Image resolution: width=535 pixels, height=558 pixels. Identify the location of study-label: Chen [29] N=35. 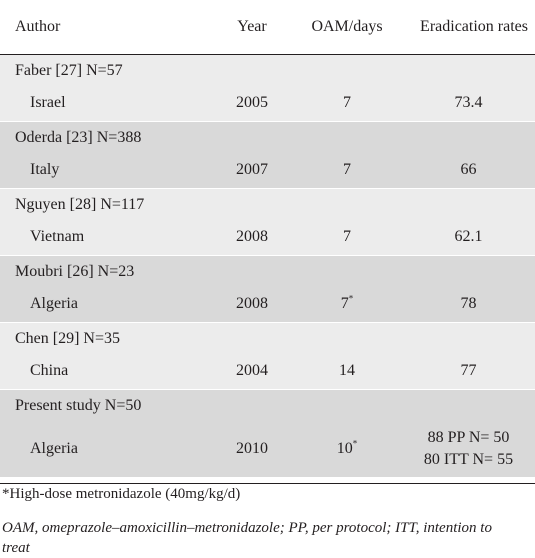
(68, 339).